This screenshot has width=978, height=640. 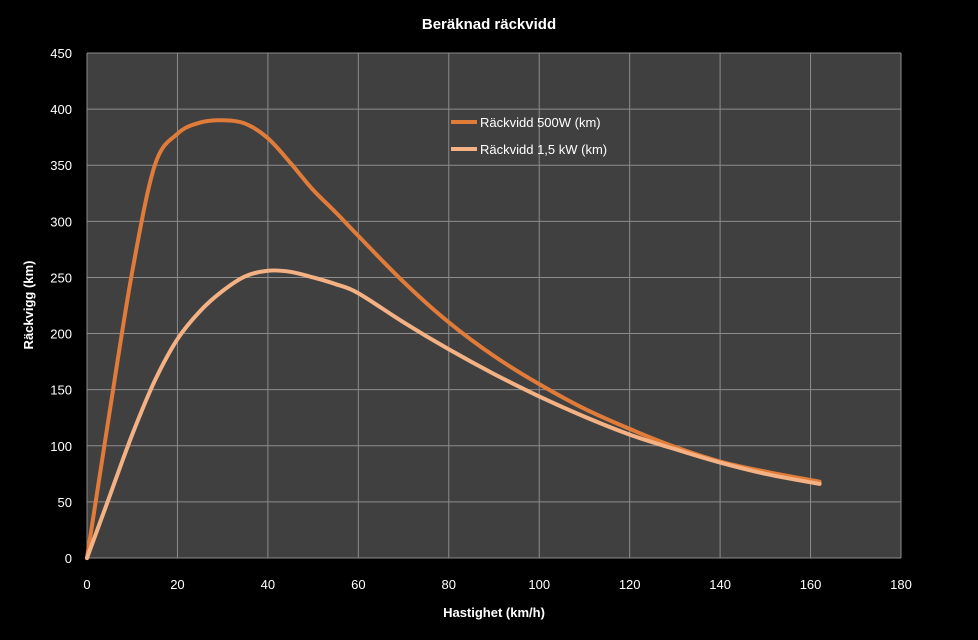 I want to click on x-tick-label: 60, so click(x=358, y=584).